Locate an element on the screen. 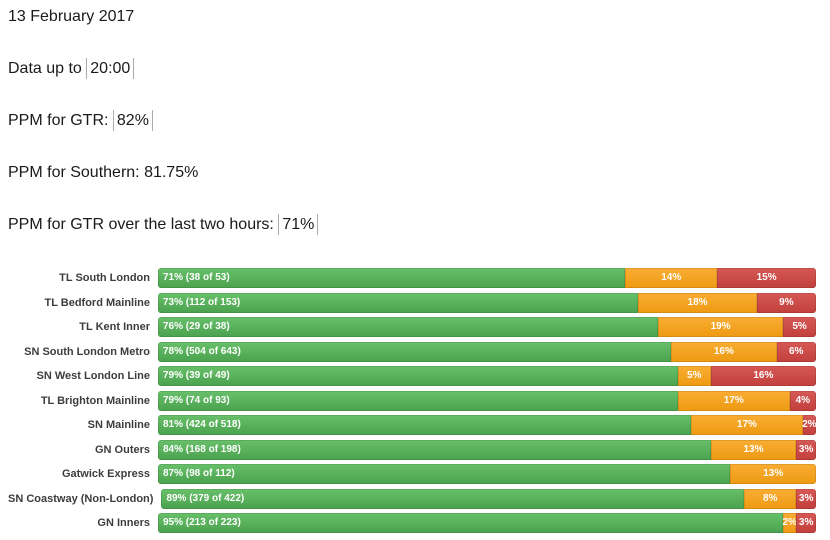 This screenshot has height=540, width=830. ppm-two-hours-field: 71% is located at coordinates (298, 224).